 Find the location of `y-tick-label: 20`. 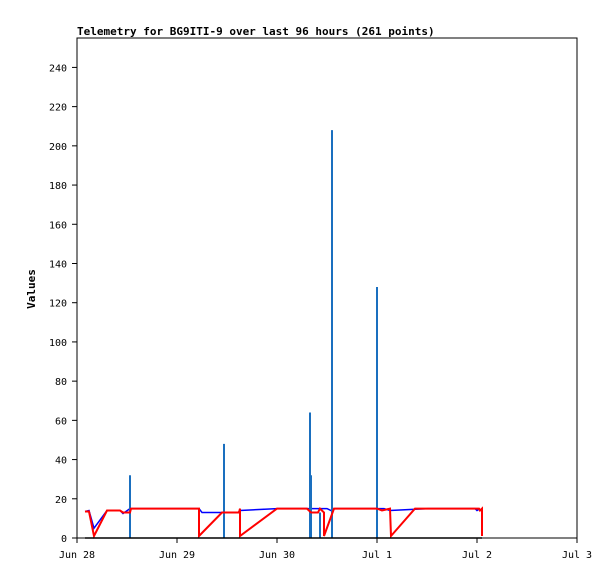

y-tick-label: 20 is located at coordinates (61, 500).